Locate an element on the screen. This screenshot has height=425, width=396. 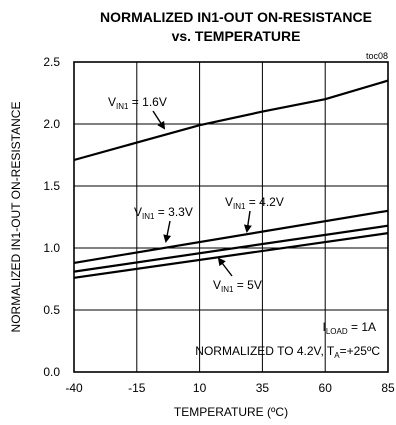
figure-id: toc08 is located at coordinates (377, 56).